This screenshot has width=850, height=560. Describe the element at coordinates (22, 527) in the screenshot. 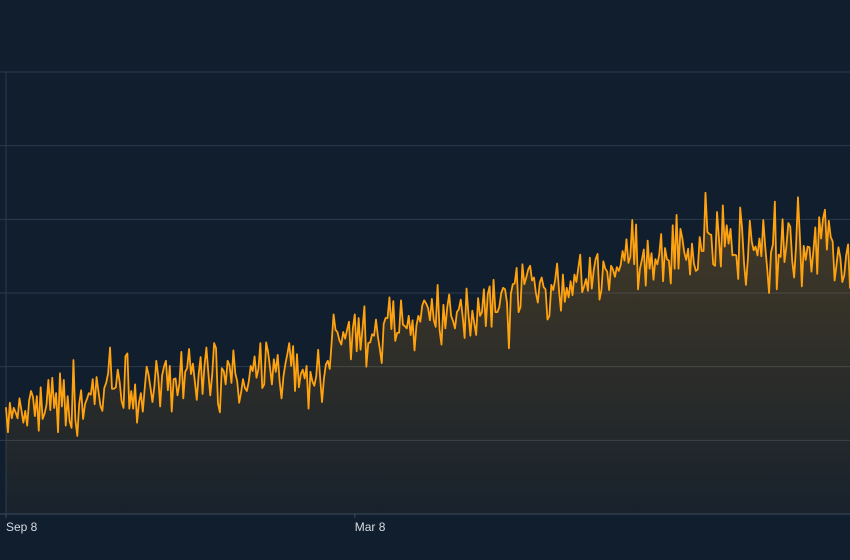

I see `x-tick-label: Sep 8` at that location.